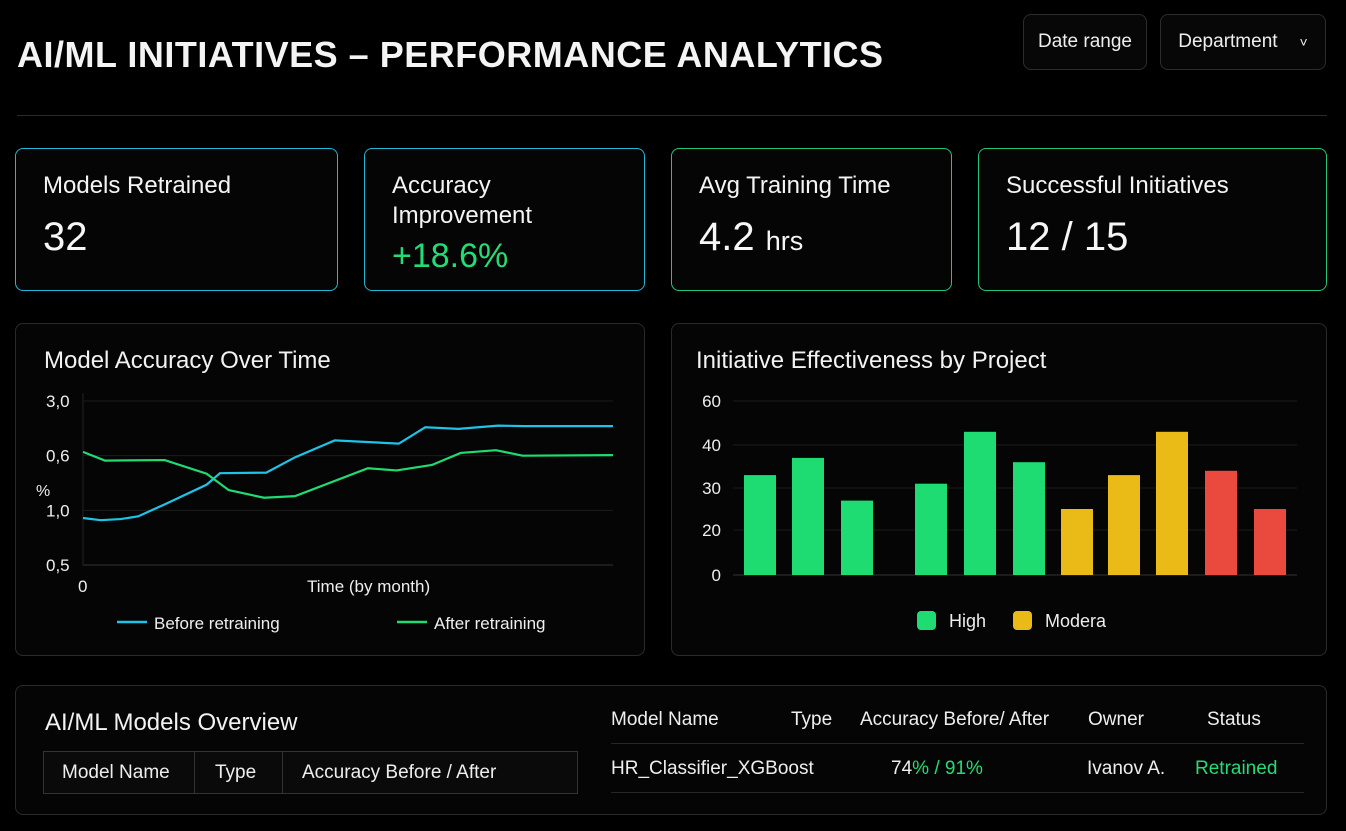 Image resolution: width=1346 pixels, height=831 pixels. Describe the element at coordinates (176, 219) in the screenshot. I see `kpi-models-retrained: Models Retrained 32` at that location.